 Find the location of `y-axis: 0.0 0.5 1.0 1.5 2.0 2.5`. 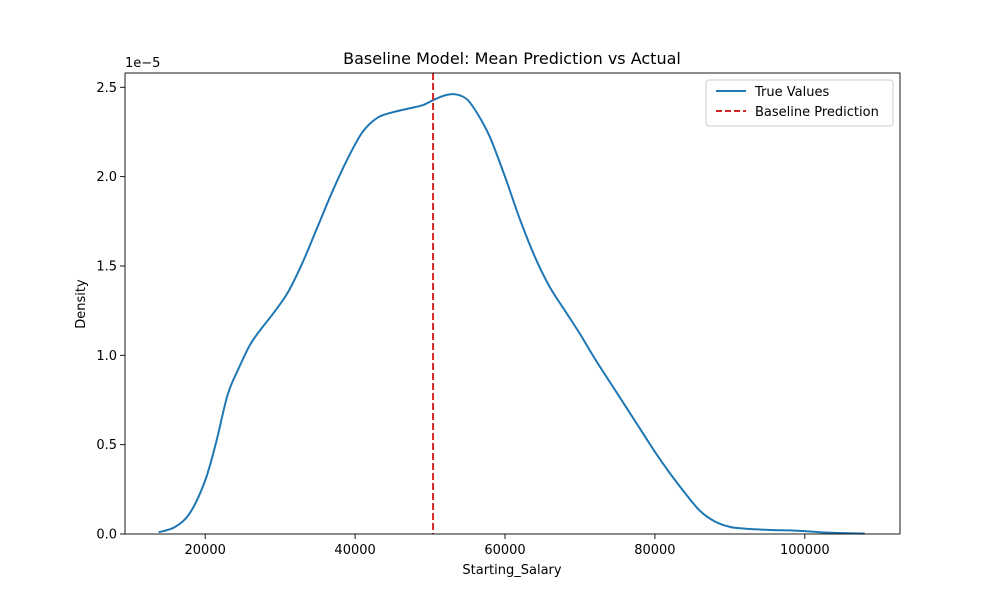

y-axis: 0.0 0.5 1.0 1.5 2.0 2.5 is located at coordinates (110, 312).